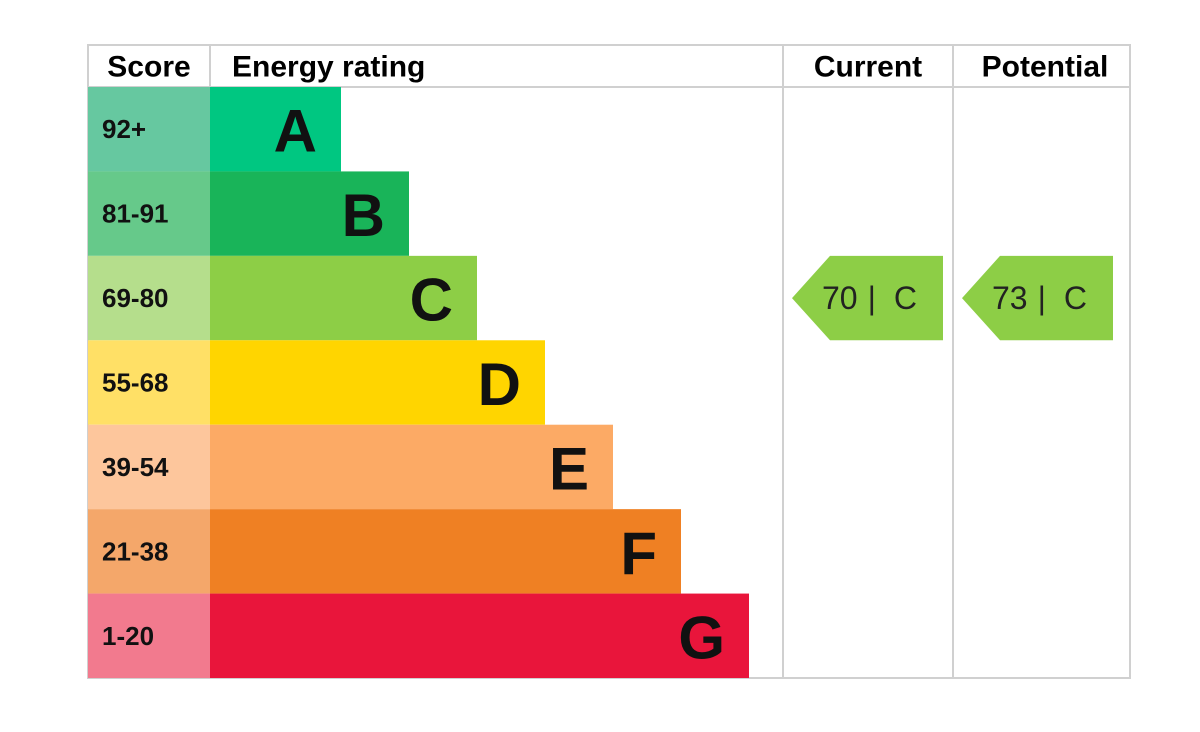 This screenshot has width=1200, height=732. I want to click on potential-label: 73 | C, so click(1039, 298).